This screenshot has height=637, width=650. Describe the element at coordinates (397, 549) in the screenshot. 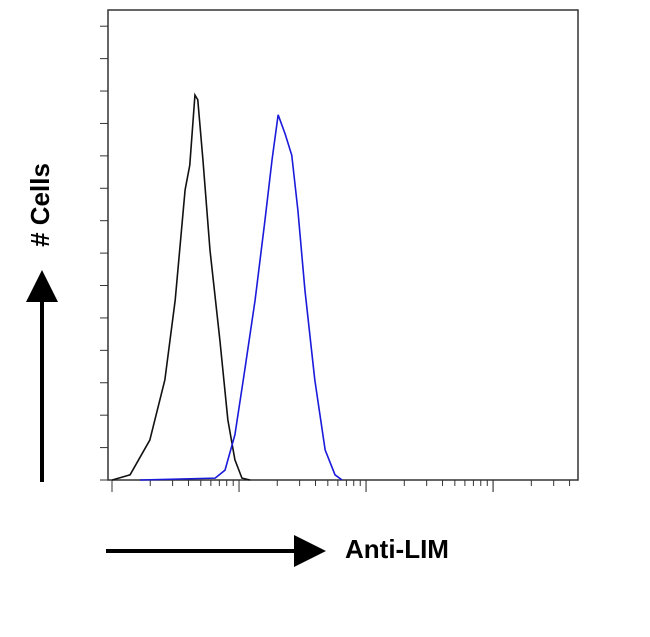

I see `x-axis-label: Anti-LIM` at that location.